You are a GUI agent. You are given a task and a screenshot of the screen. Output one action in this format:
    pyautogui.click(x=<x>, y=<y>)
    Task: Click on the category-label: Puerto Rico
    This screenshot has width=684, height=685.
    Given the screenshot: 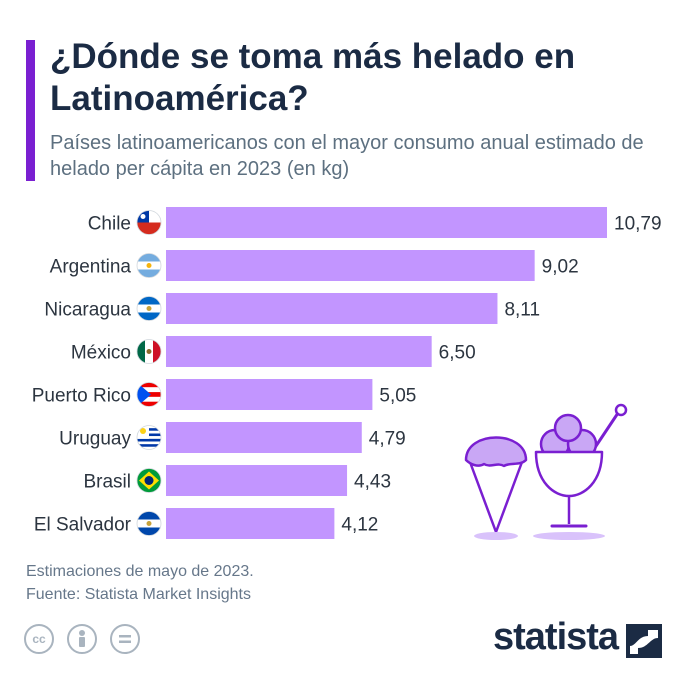 What is the action you would take?
    pyautogui.click(x=81, y=396)
    